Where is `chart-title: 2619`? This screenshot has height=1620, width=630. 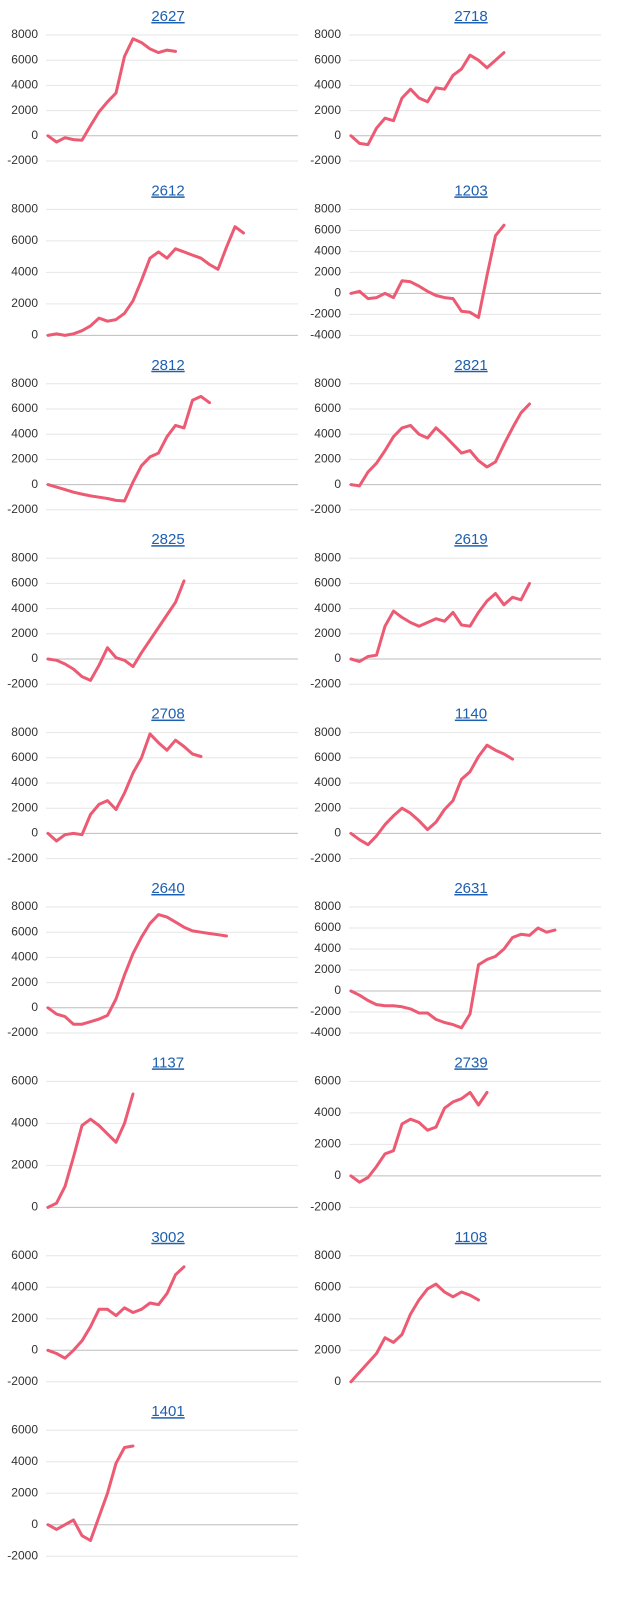
chart-title: 2619 is located at coordinates (470, 539).